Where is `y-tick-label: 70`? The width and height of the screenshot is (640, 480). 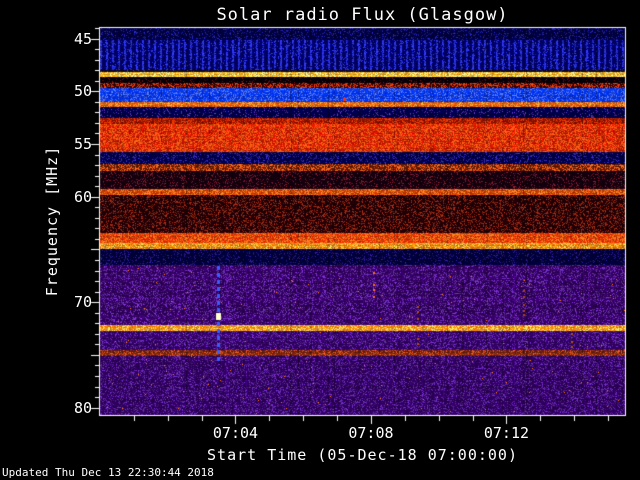
y-tick-label: 70 is located at coordinates (82, 302).